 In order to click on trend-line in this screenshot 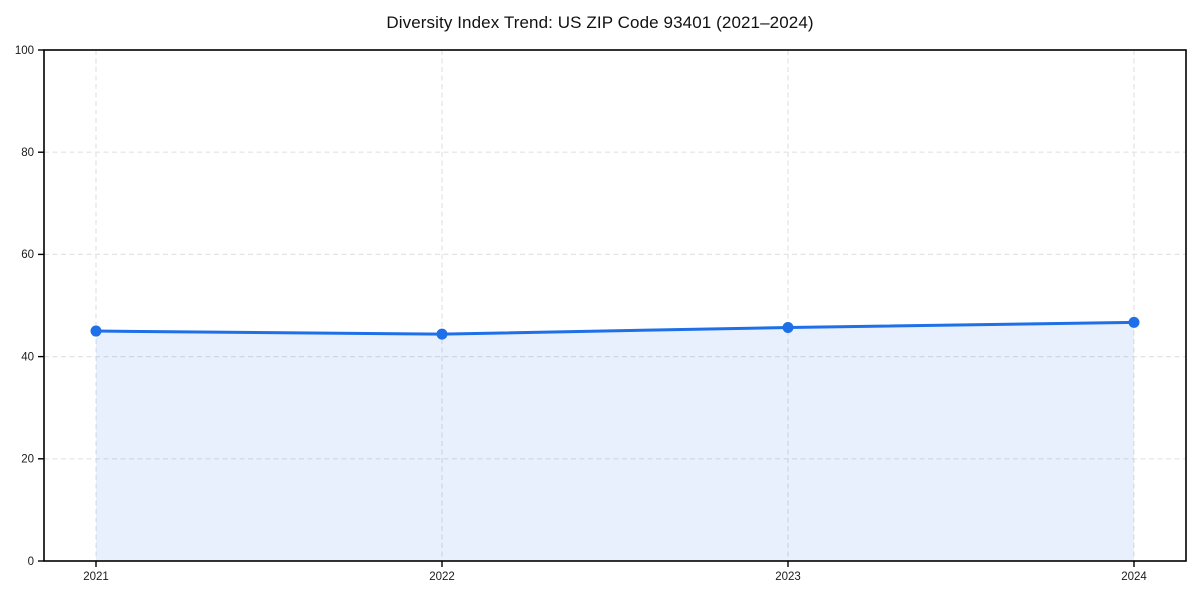, I will do `click(615, 328)`.